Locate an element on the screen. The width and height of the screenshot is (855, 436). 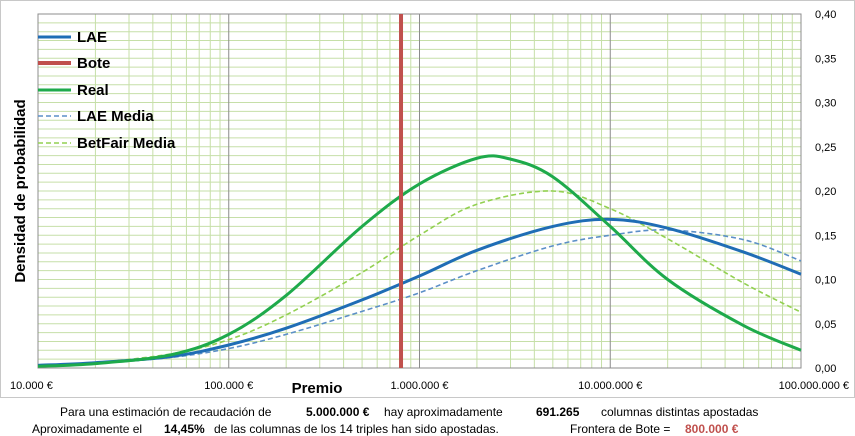
y-tick-label: 0,00 is located at coordinates (825, 369).